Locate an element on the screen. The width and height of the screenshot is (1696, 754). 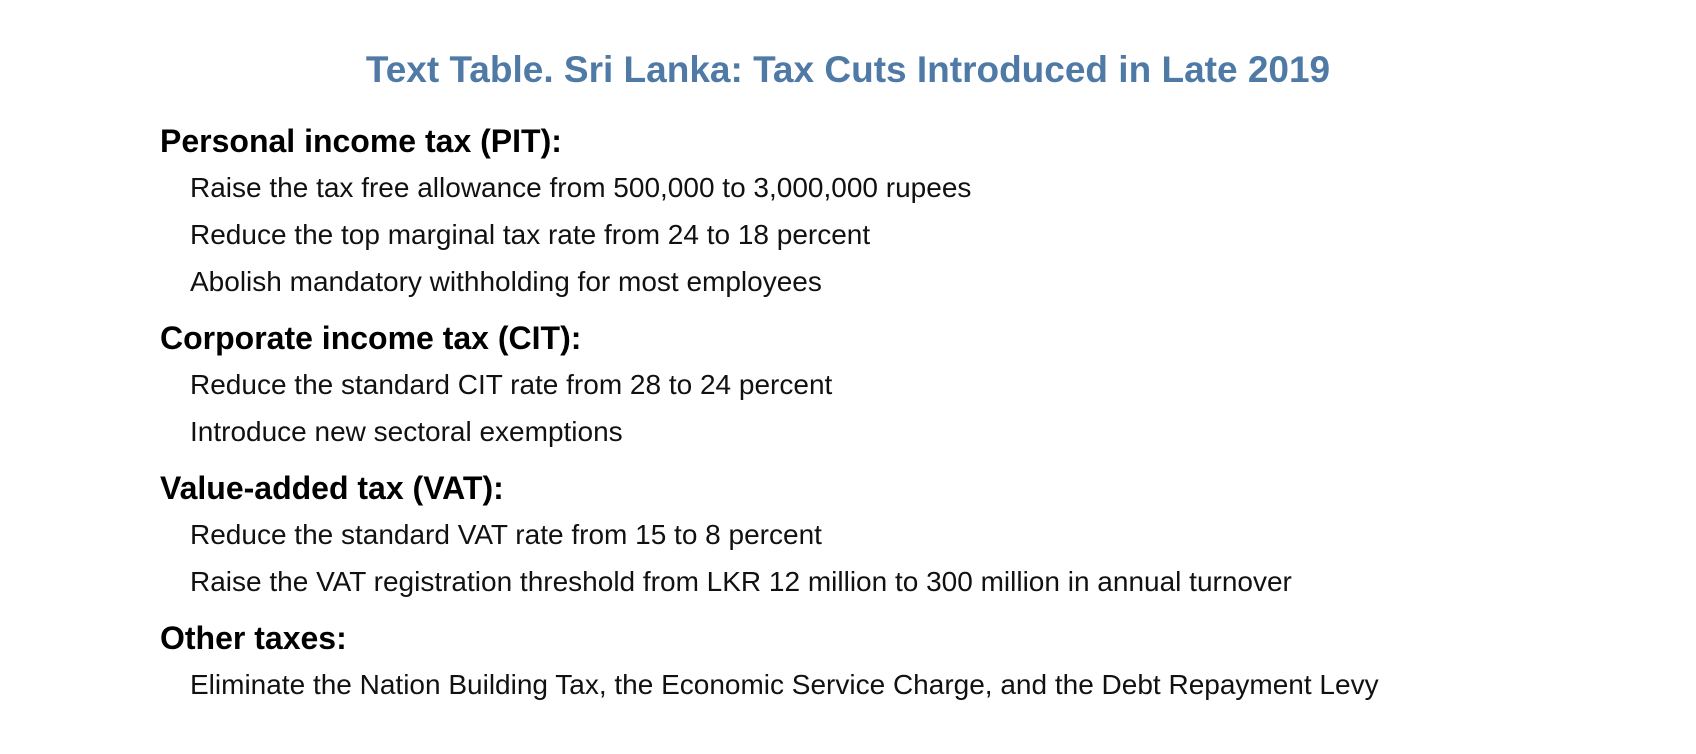
list-item: Introduce new sectoral exemptions is located at coordinates (406, 431).